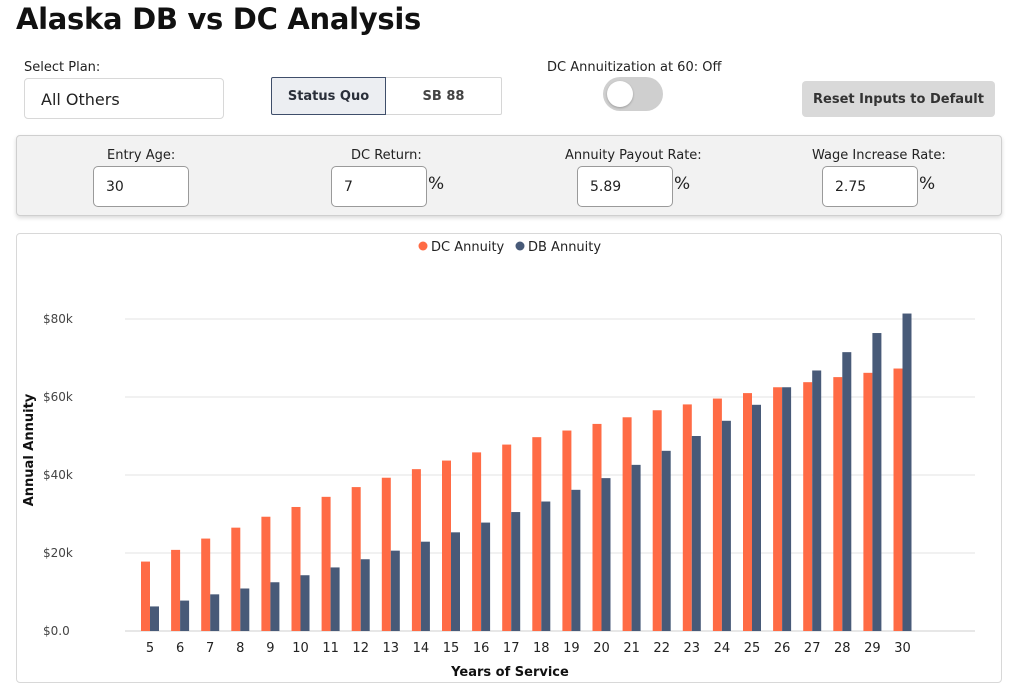 The width and height of the screenshot is (1012, 691). Describe the element at coordinates (541, 648) in the screenshot. I see `x-tick-label: 18` at that location.